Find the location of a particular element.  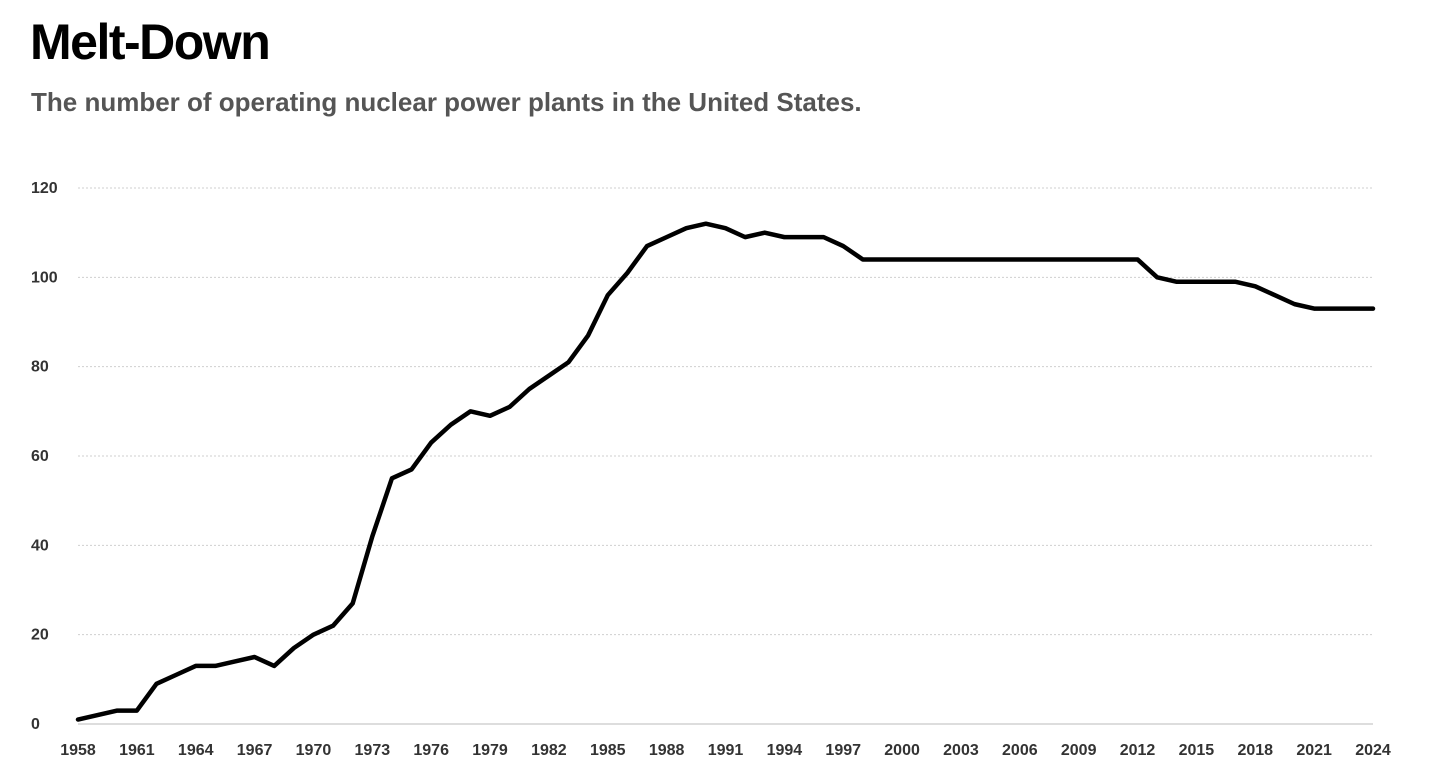

x-tick-label: 1985 is located at coordinates (608, 750).